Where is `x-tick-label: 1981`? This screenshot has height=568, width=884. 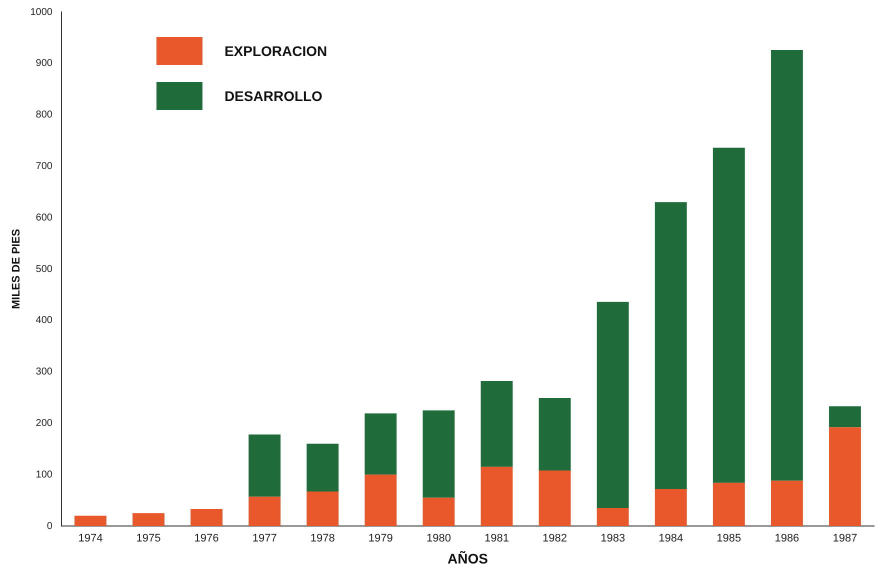 x-tick-label: 1981 is located at coordinates (496, 538).